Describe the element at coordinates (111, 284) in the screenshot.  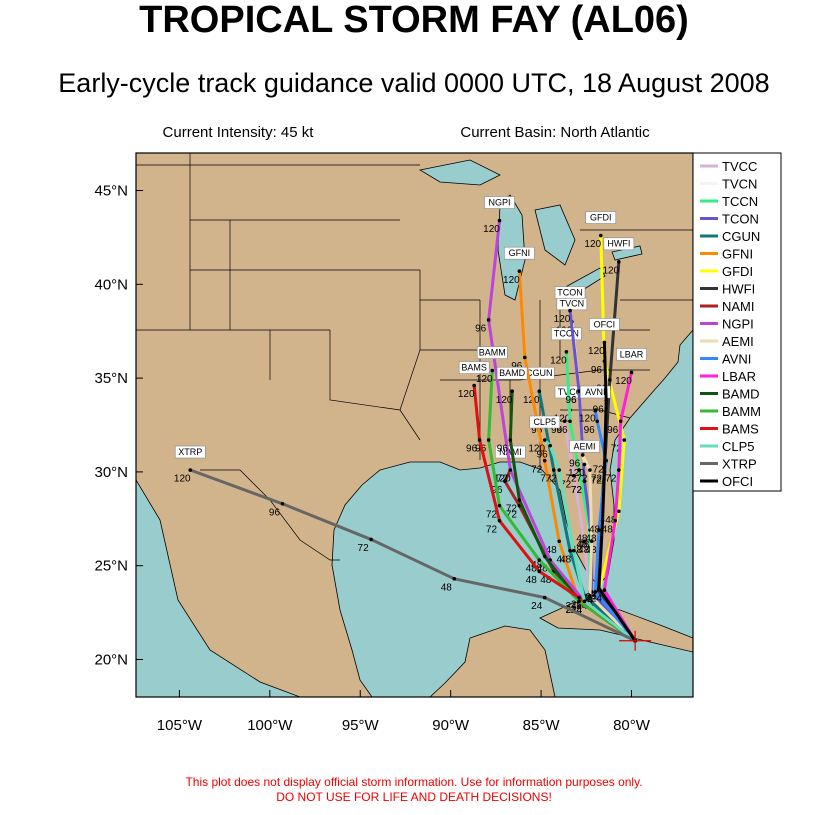
I see `y-tick-label: 40°N` at that location.